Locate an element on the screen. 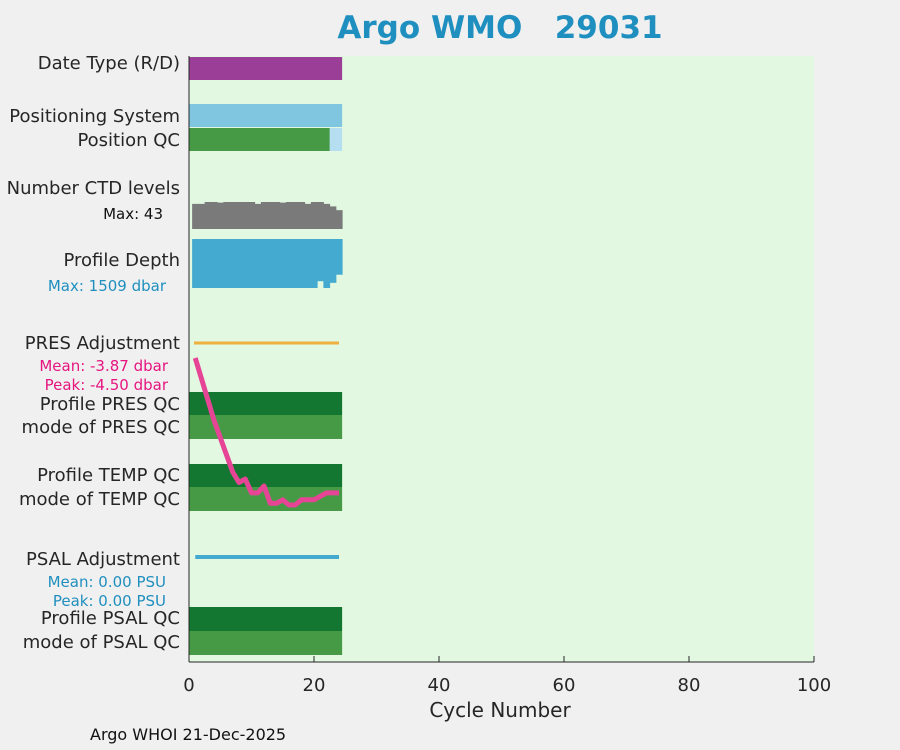  x-tick-label: 0 is located at coordinates (189, 685).